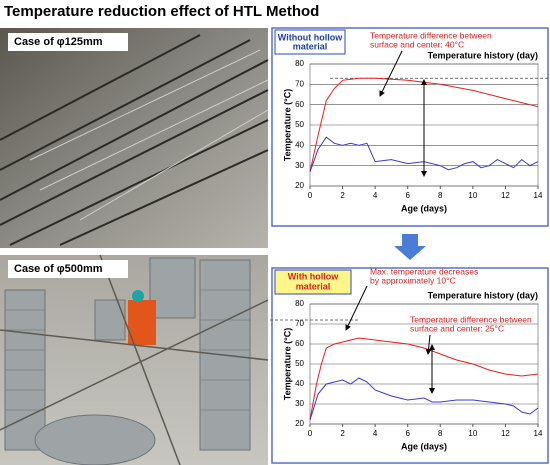  I want to click on chart-label: With hollow, so click(313, 276).